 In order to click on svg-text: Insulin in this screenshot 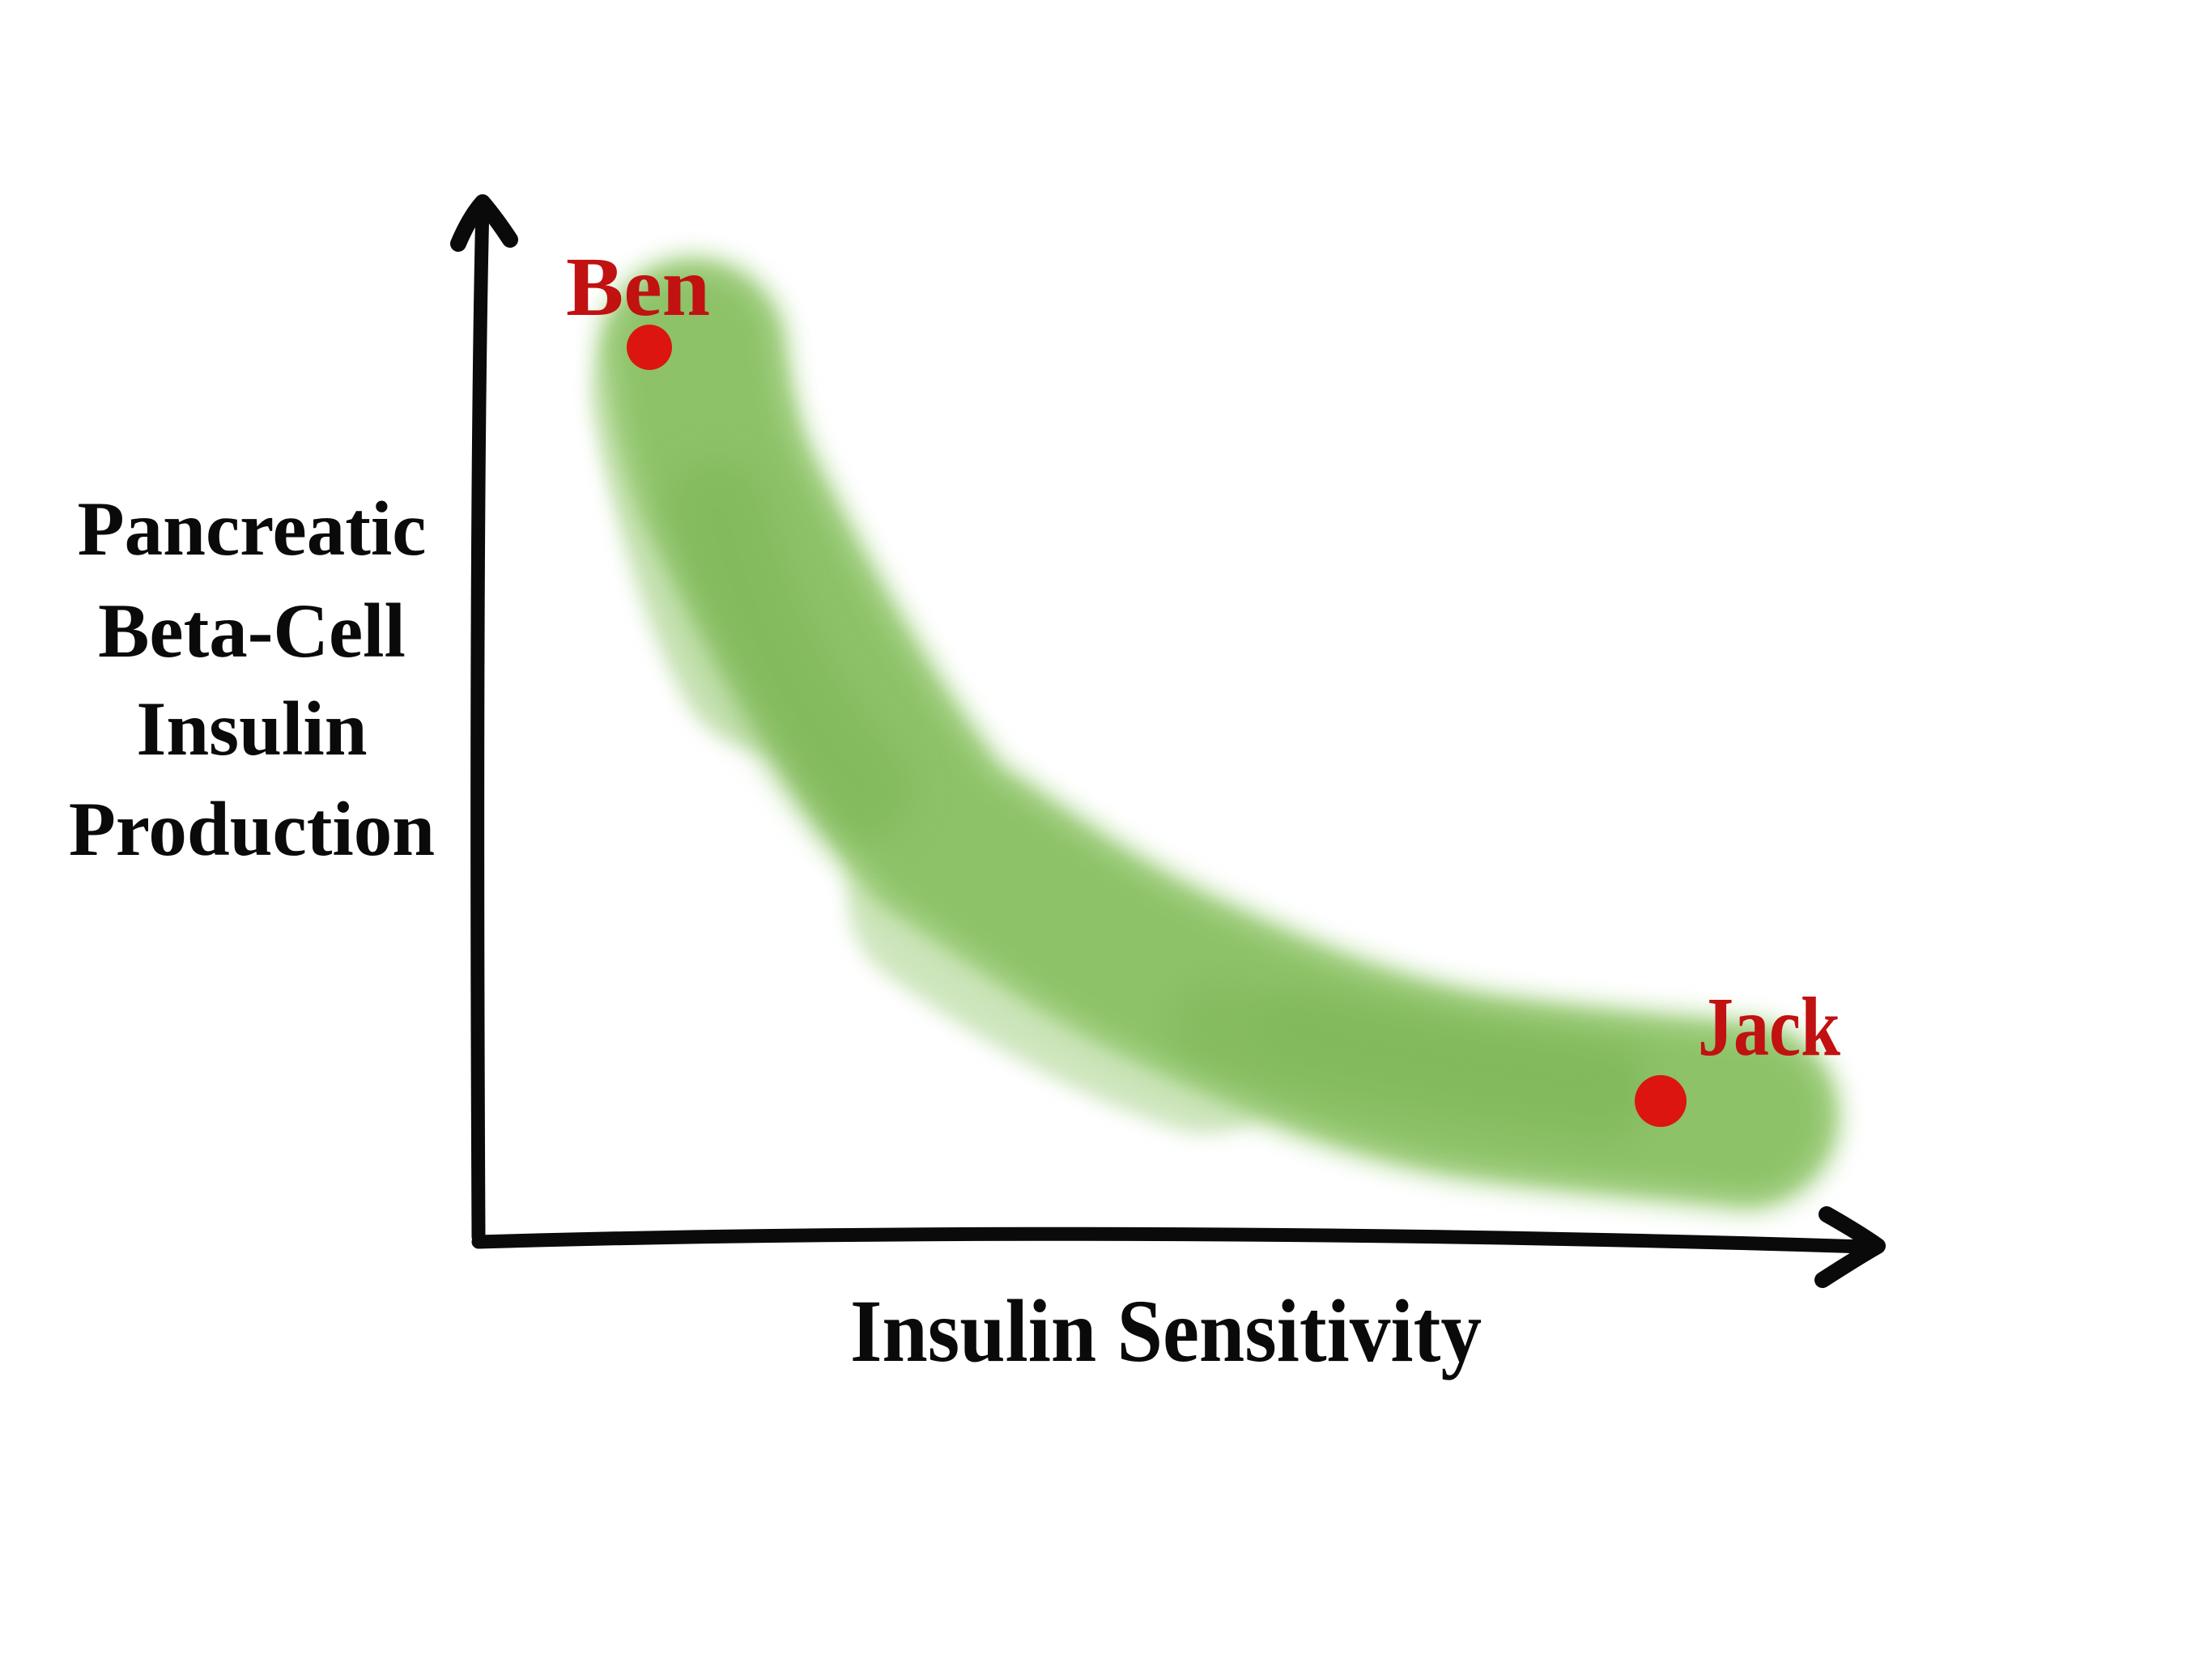, I will do `click(252, 729)`.